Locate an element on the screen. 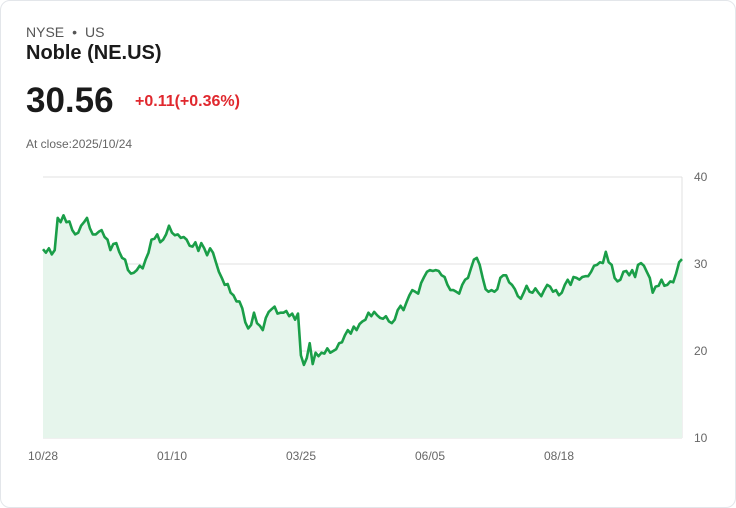  exchange-label: NYSE is located at coordinates (45, 32).